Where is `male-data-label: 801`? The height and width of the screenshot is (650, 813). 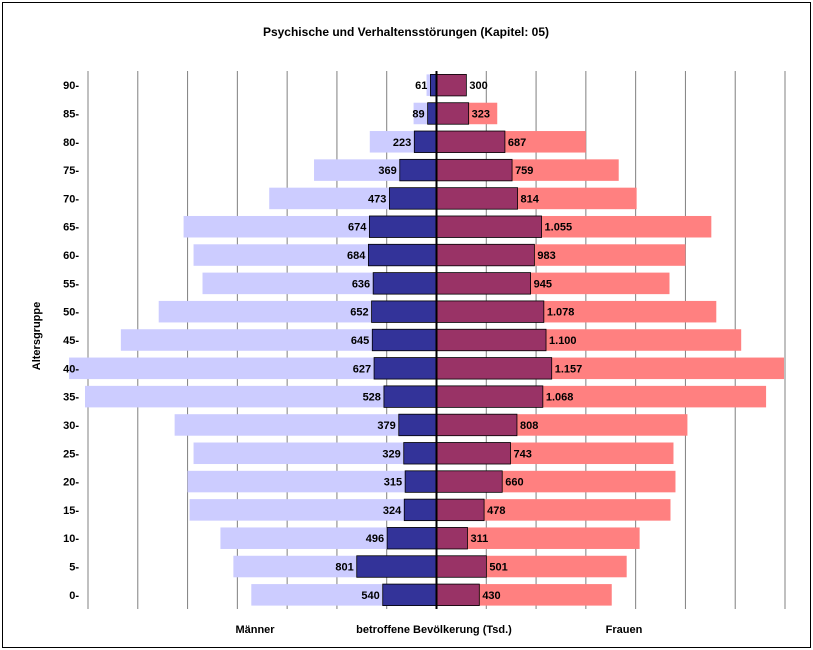 male-data-label: 801 is located at coordinates (344, 568).